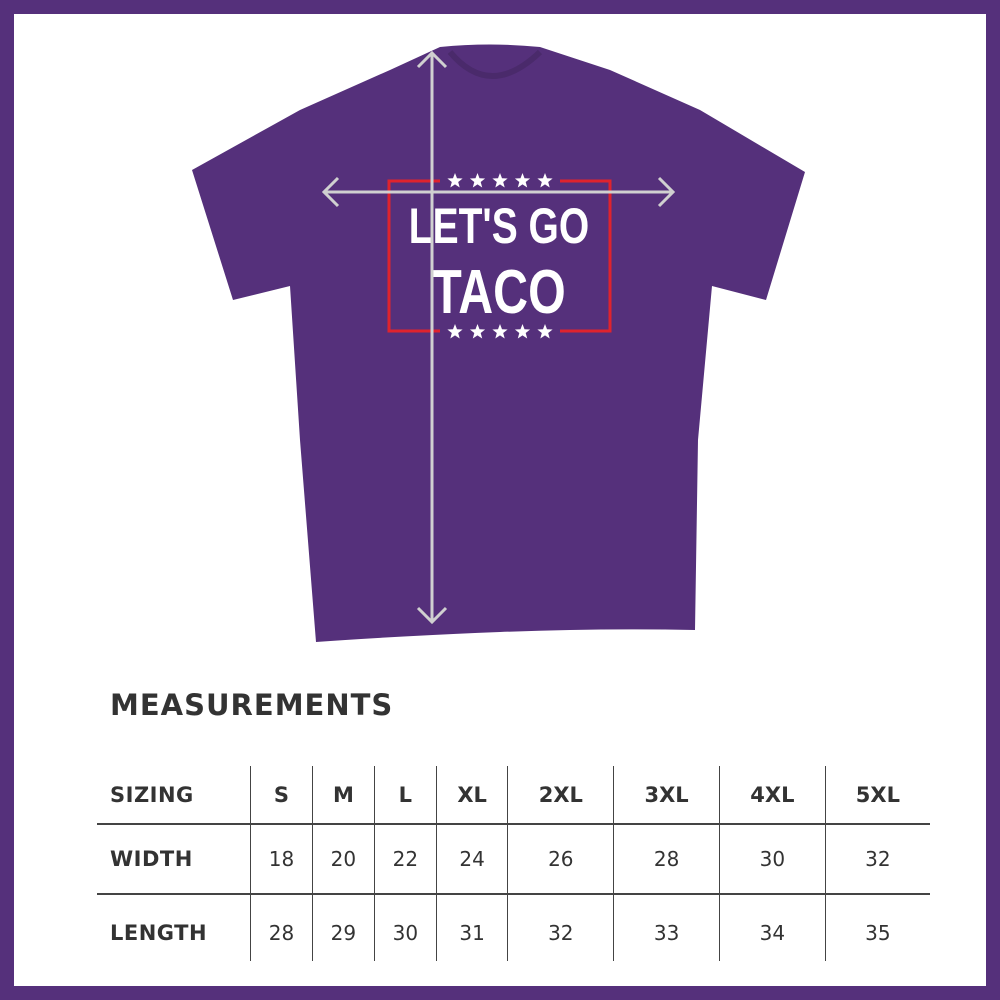 The width and height of the screenshot is (1000, 1000). I want to click on header-cell: M, so click(343, 795).